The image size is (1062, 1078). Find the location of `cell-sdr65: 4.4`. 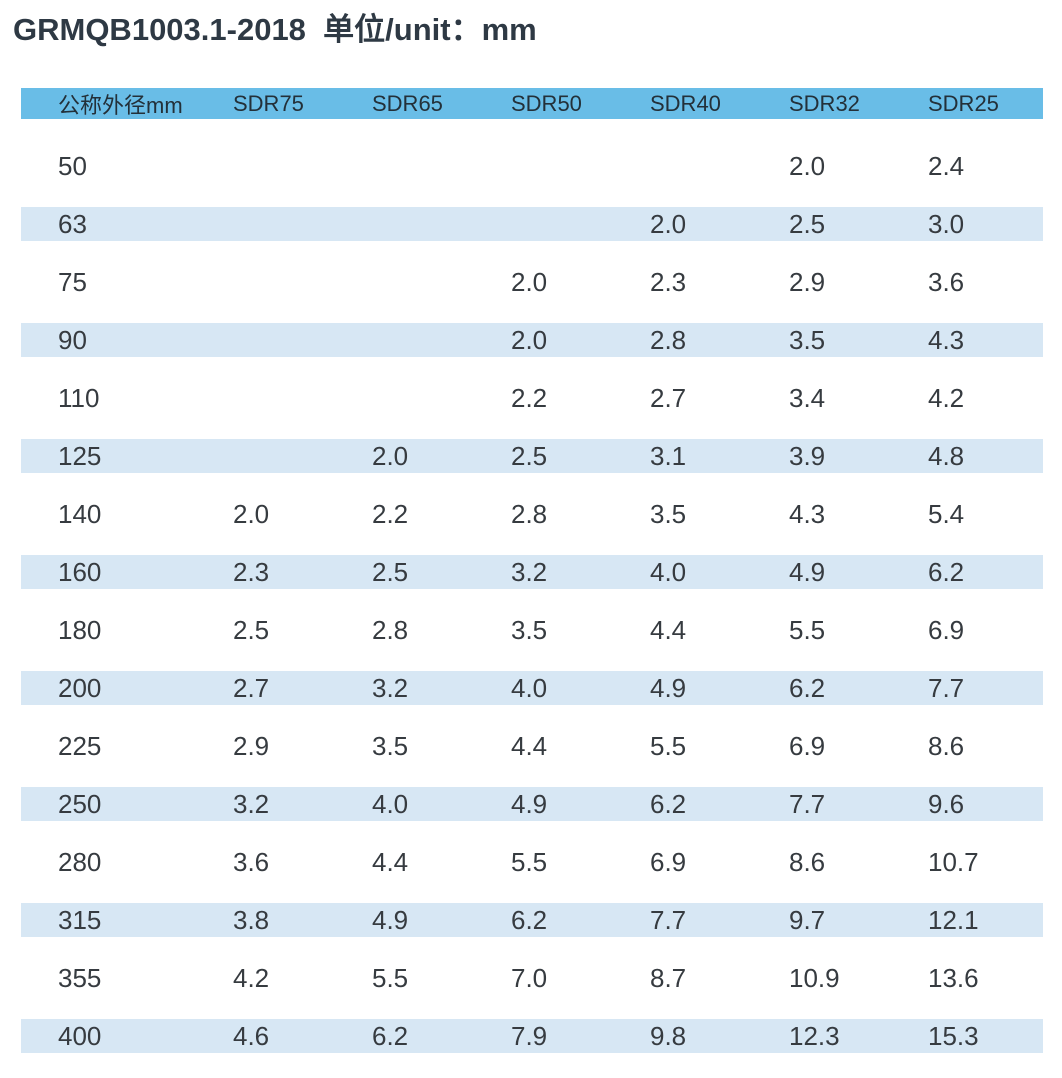

cell-sdr65: 4.4 is located at coordinates (390, 861).